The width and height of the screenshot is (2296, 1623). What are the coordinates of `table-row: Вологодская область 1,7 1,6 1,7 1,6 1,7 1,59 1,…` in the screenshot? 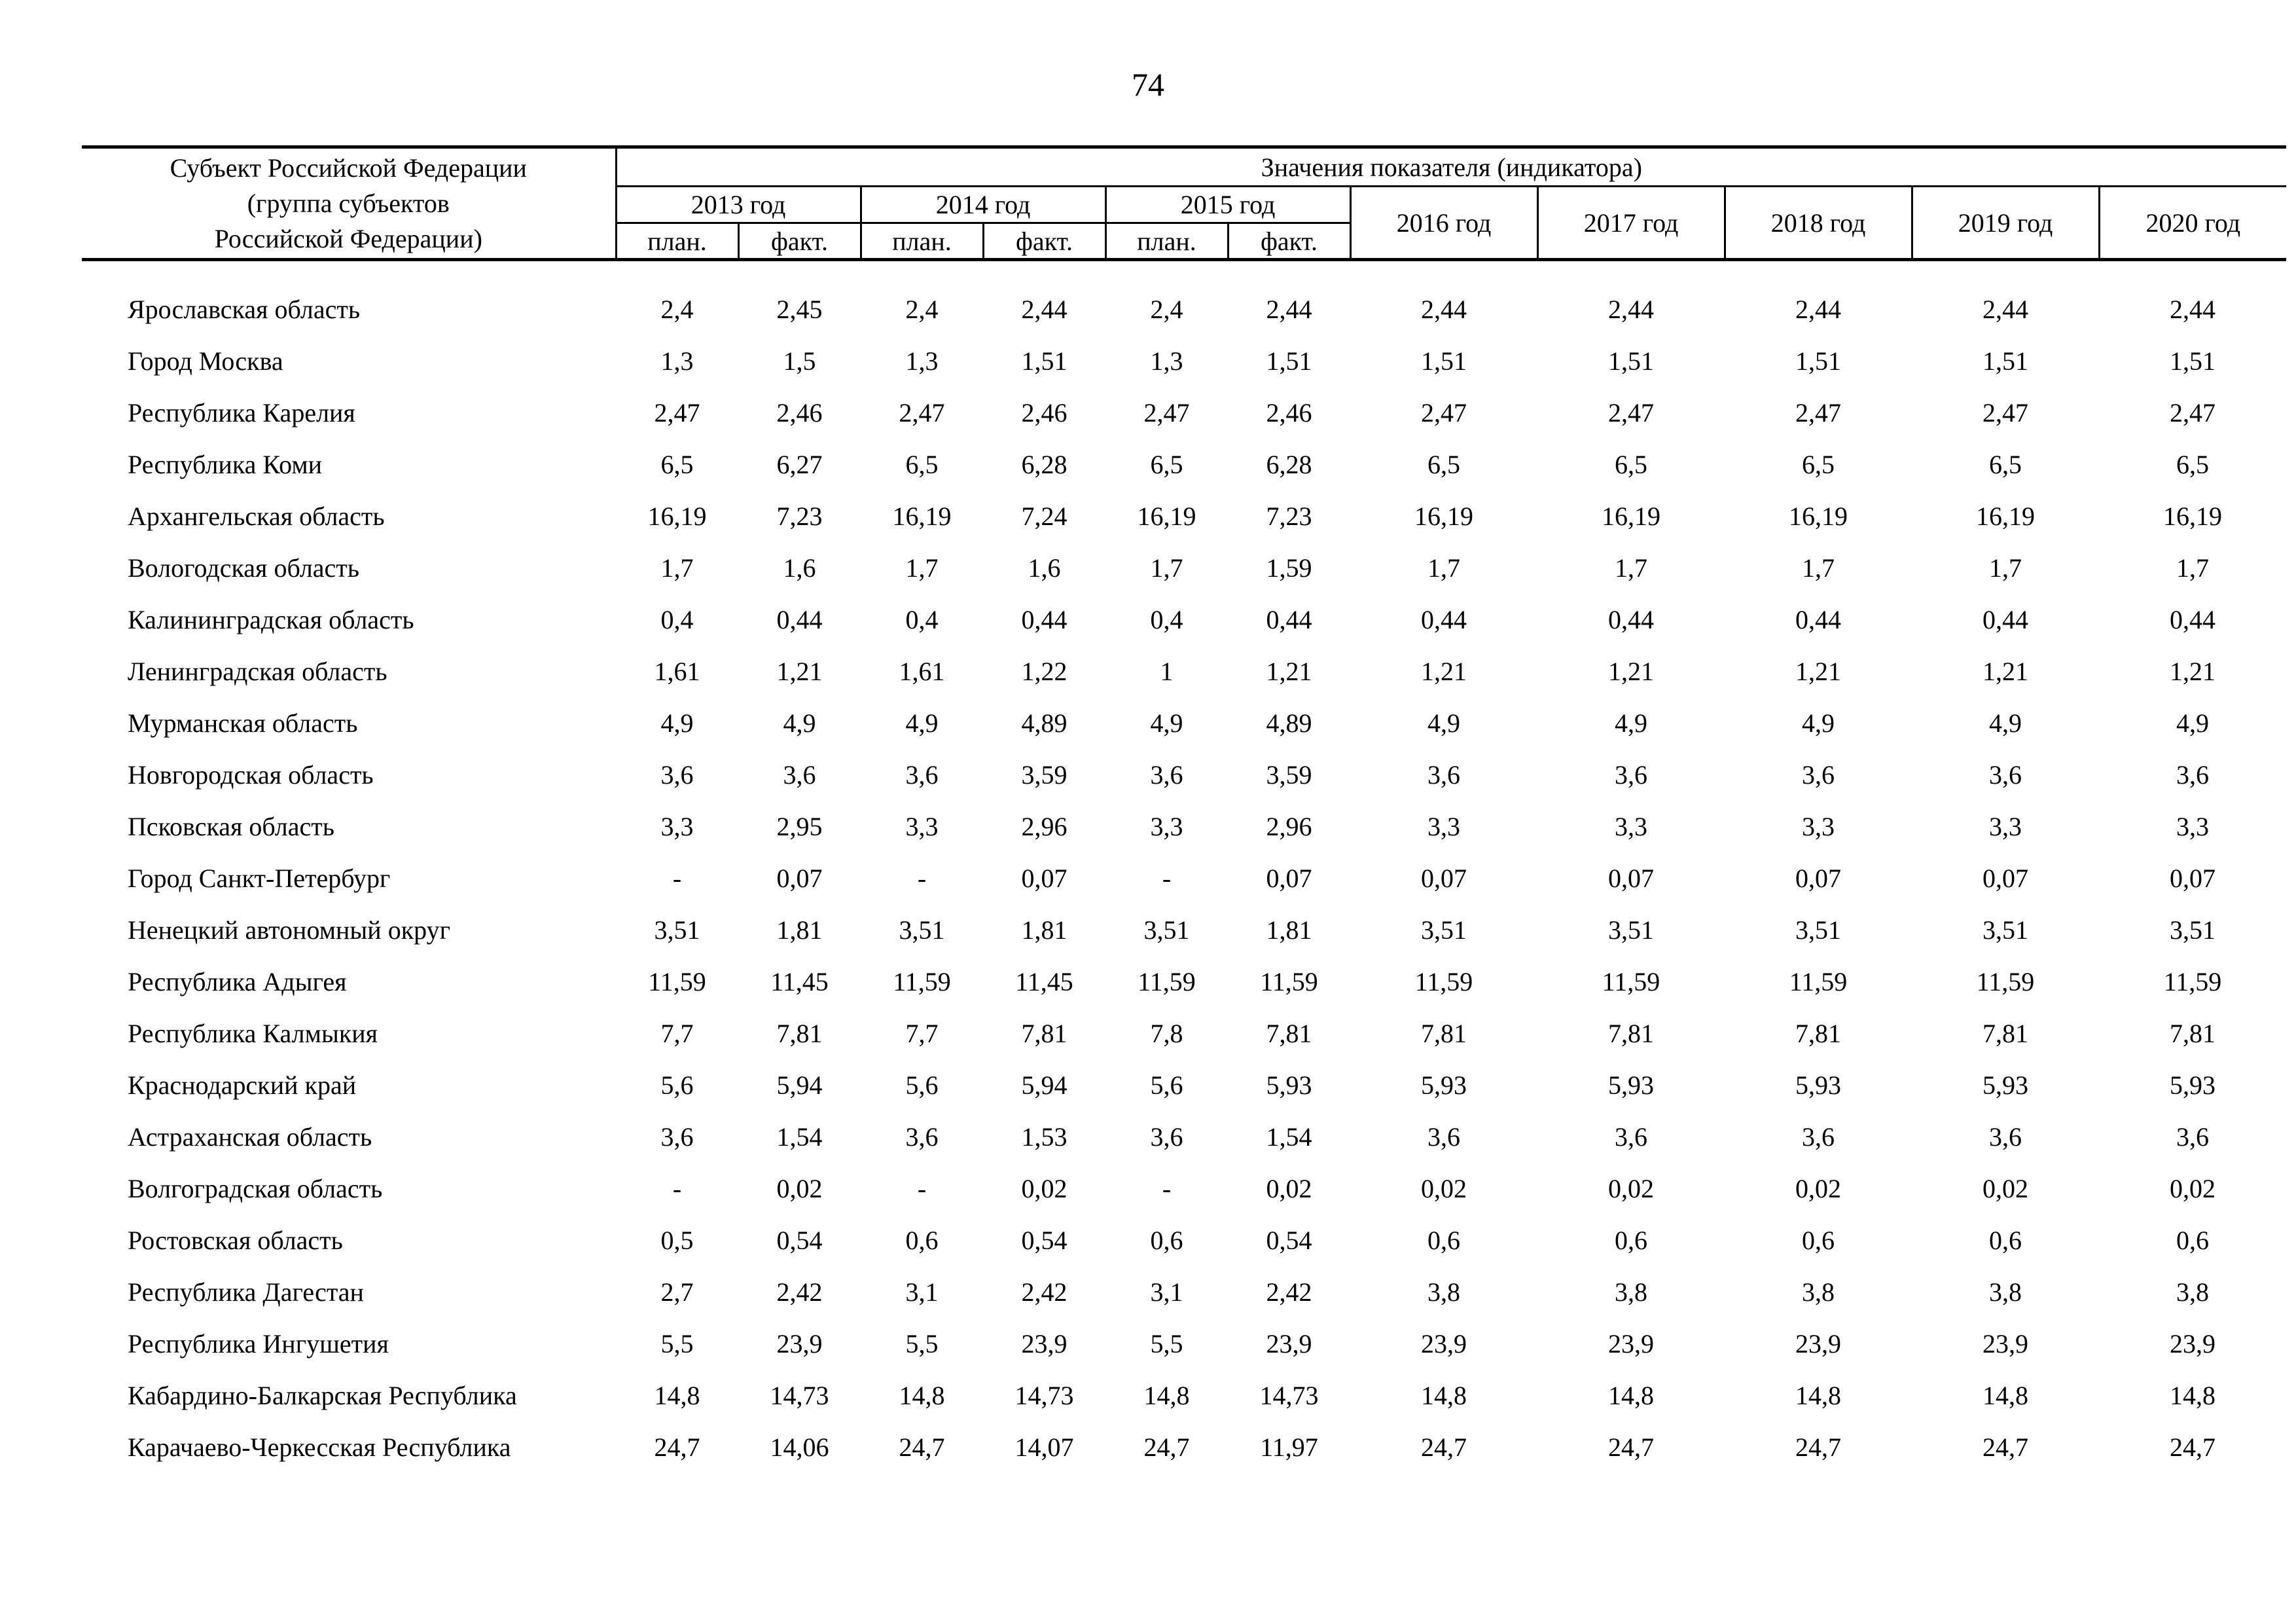 It's located at (1184, 568).